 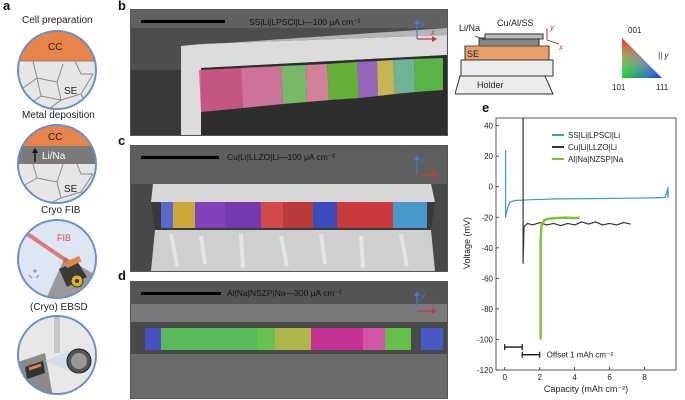 I want to click on panel-c-title: Cu|Li|LLZO|Li—100 μA cm⁻², so click(x=281, y=157).